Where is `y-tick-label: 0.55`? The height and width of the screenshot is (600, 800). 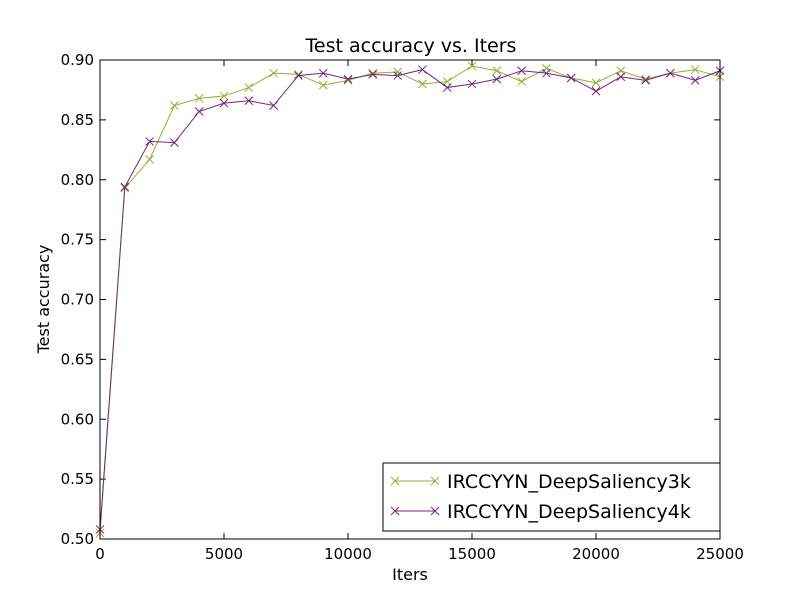 y-tick-label: 0.55 is located at coordinates (77, 479).